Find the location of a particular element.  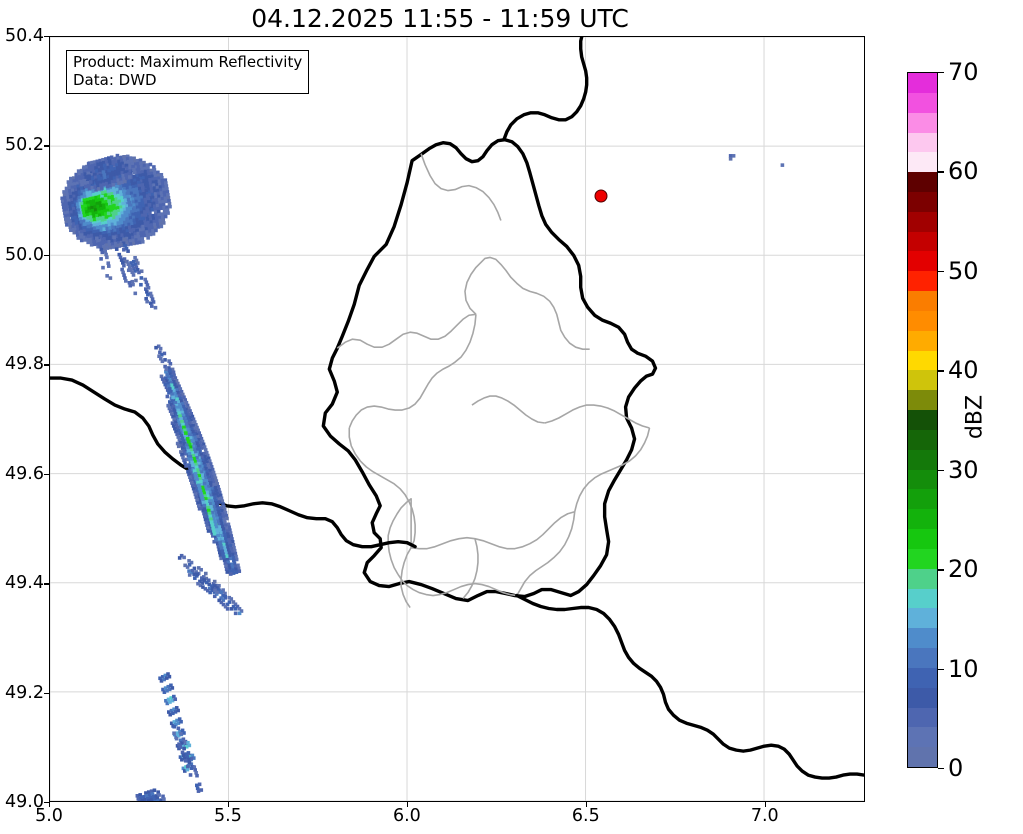

x-tick-label: 5.0 is located at coordinates (49, 816).